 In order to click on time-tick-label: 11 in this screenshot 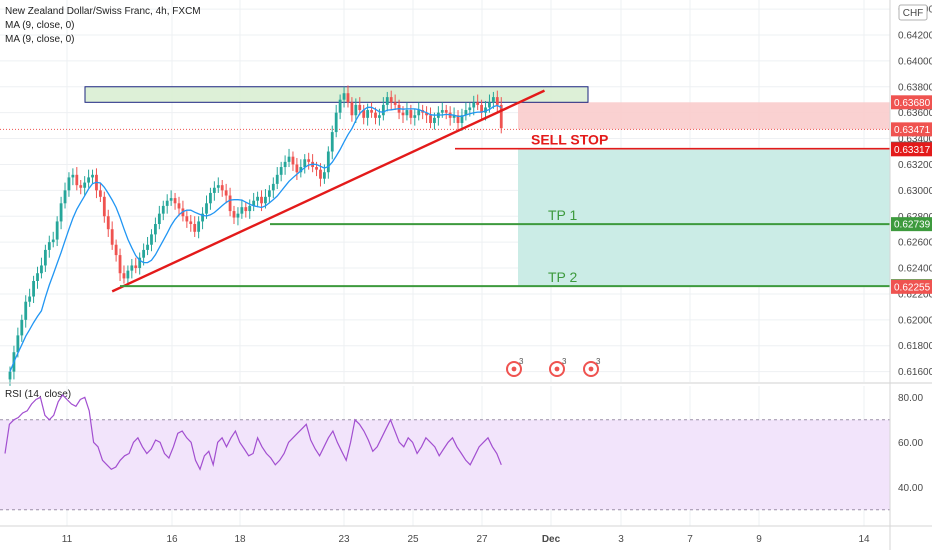, I will do `click(67, 539)`.